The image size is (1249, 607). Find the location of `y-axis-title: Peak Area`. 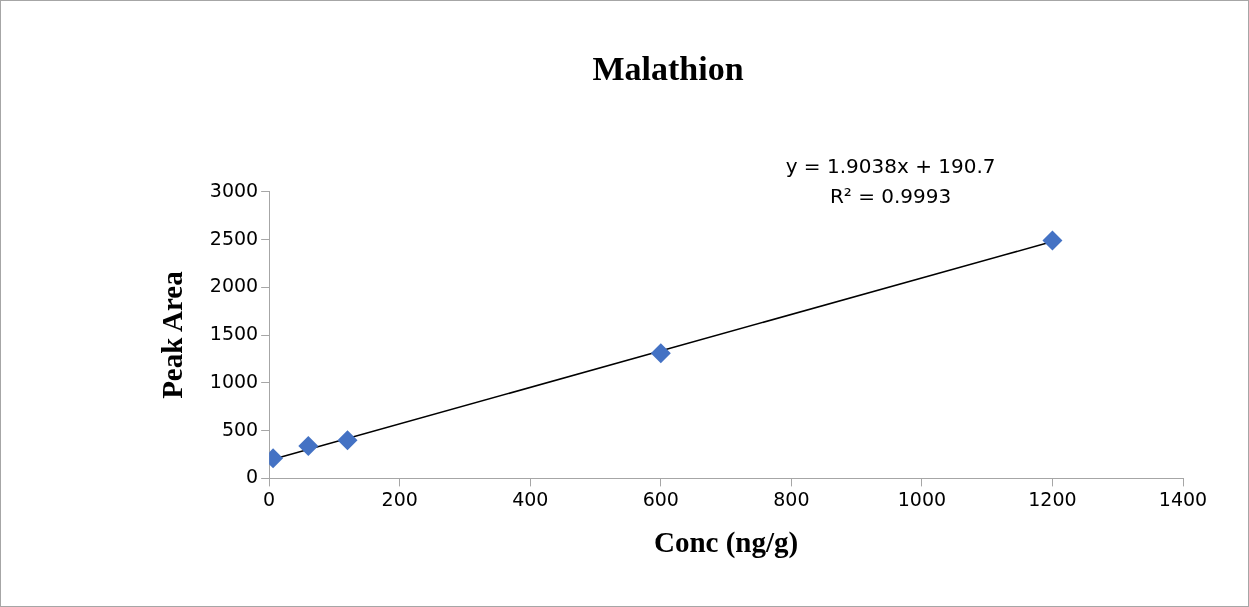

y-axis-title: Peak Area is located at coordinates (171, 334).